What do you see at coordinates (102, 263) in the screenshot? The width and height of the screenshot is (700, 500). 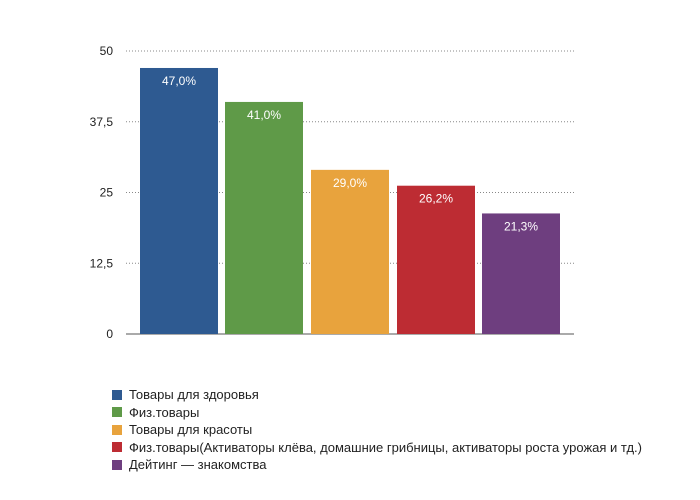 I see `y-tick-label: 12,5` at bounding box center [102, 263].